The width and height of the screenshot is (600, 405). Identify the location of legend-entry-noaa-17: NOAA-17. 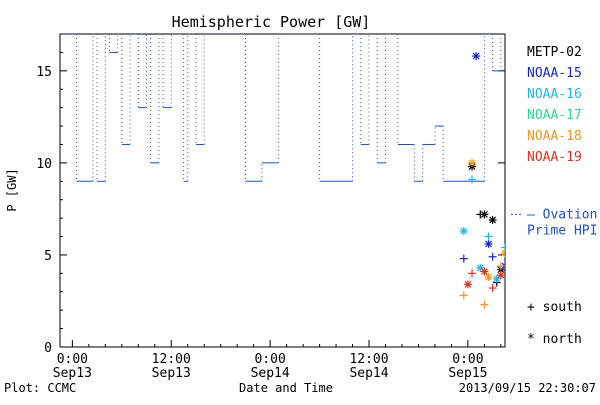
(554, 115).